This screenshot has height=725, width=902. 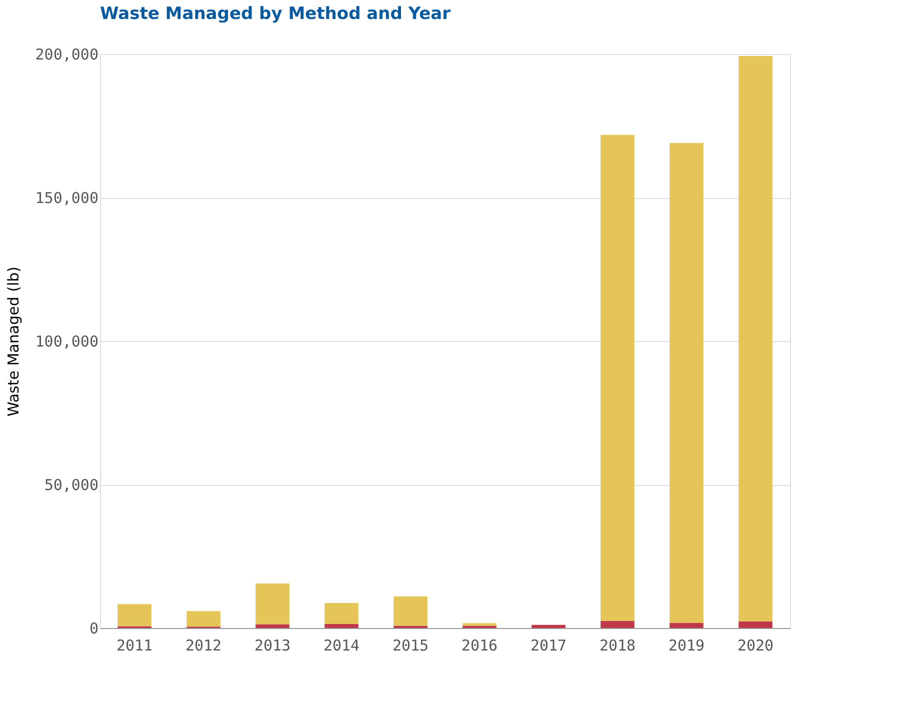 What do you see at coordinates (71, 485) in the screenshot?
I see `y-tick-label: 50,000` at bounding box center [71, 485].